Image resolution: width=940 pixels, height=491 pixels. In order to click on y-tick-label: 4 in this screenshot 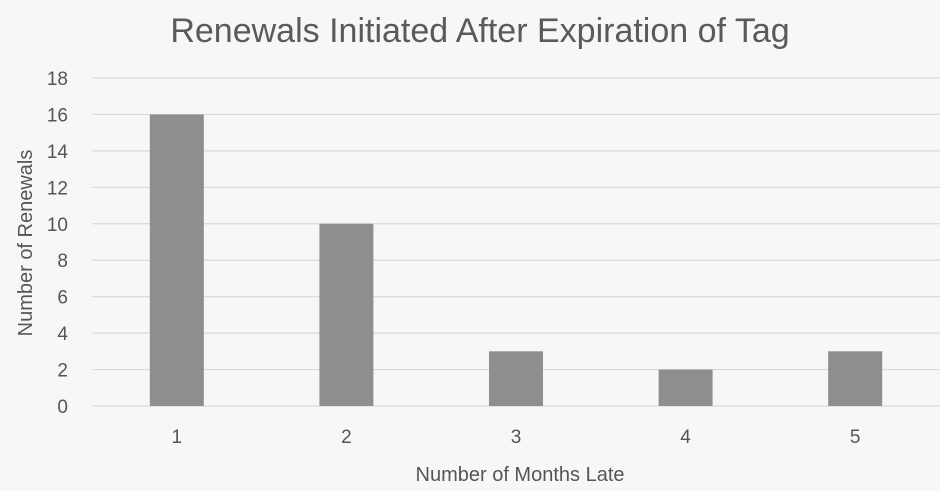, I will do `click(62, 334)`.